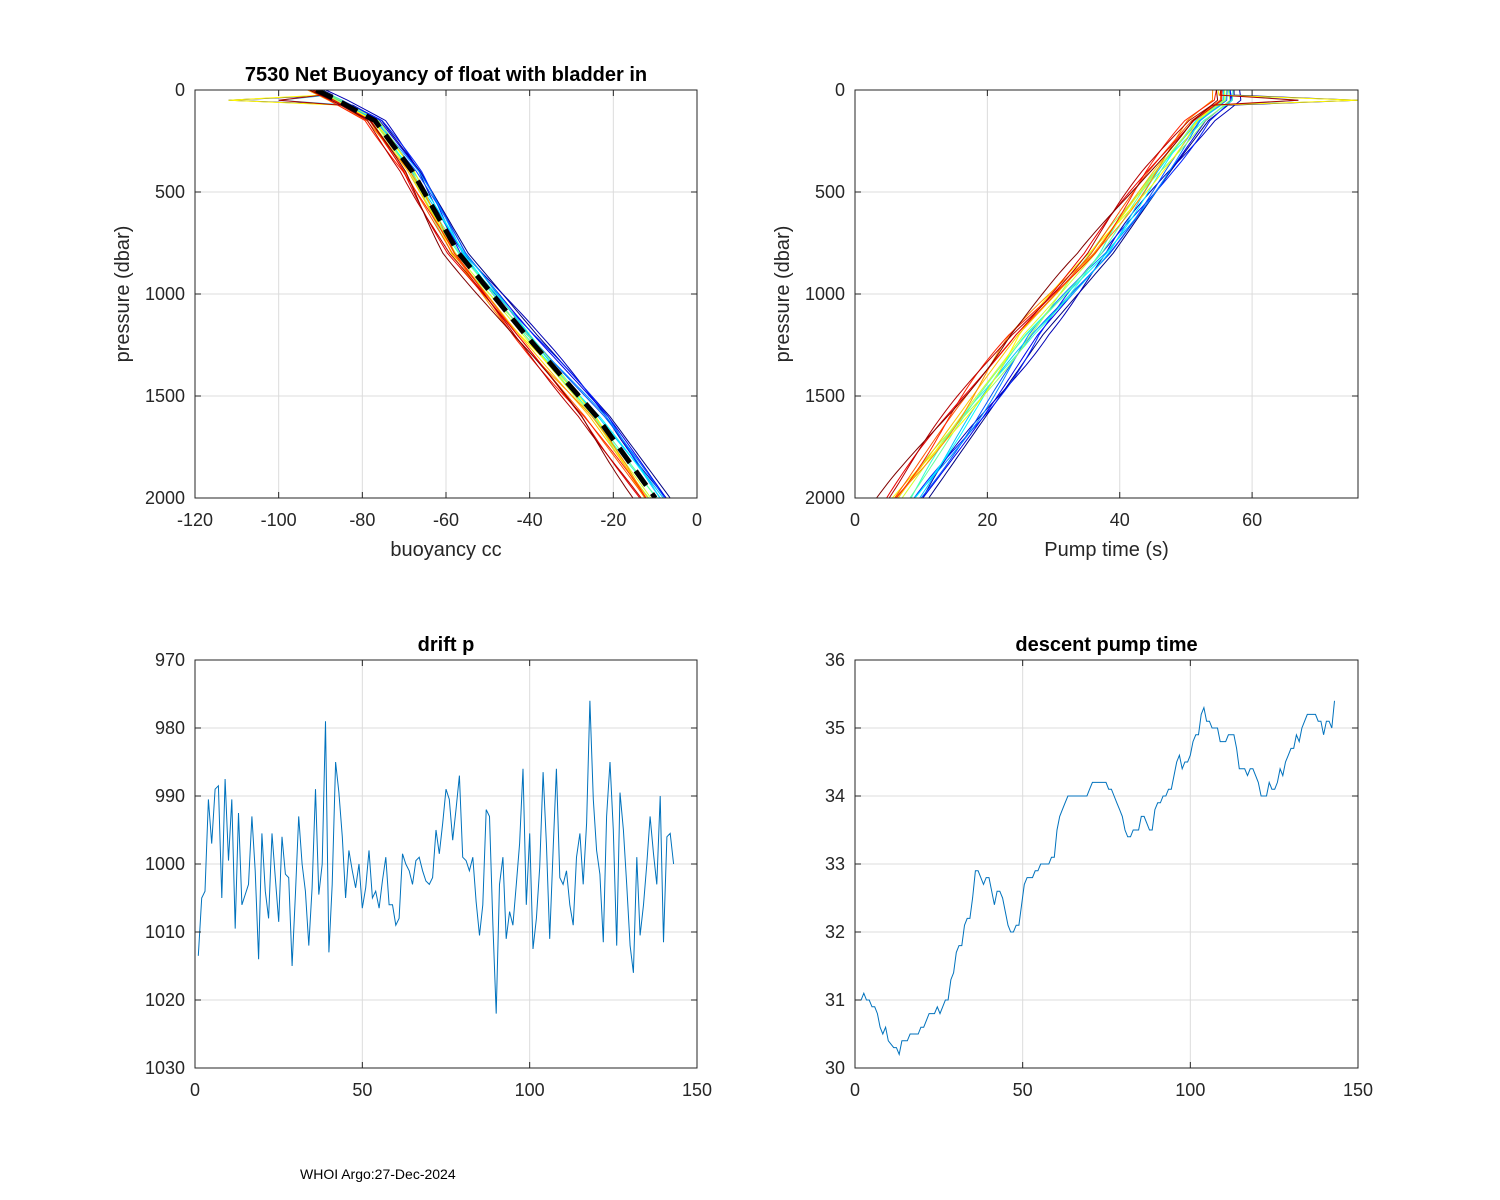 Image resolution: width=1500 pixels, height=1200 pixels. I want to click on y-tick-label: 30, so click(835, 1068).